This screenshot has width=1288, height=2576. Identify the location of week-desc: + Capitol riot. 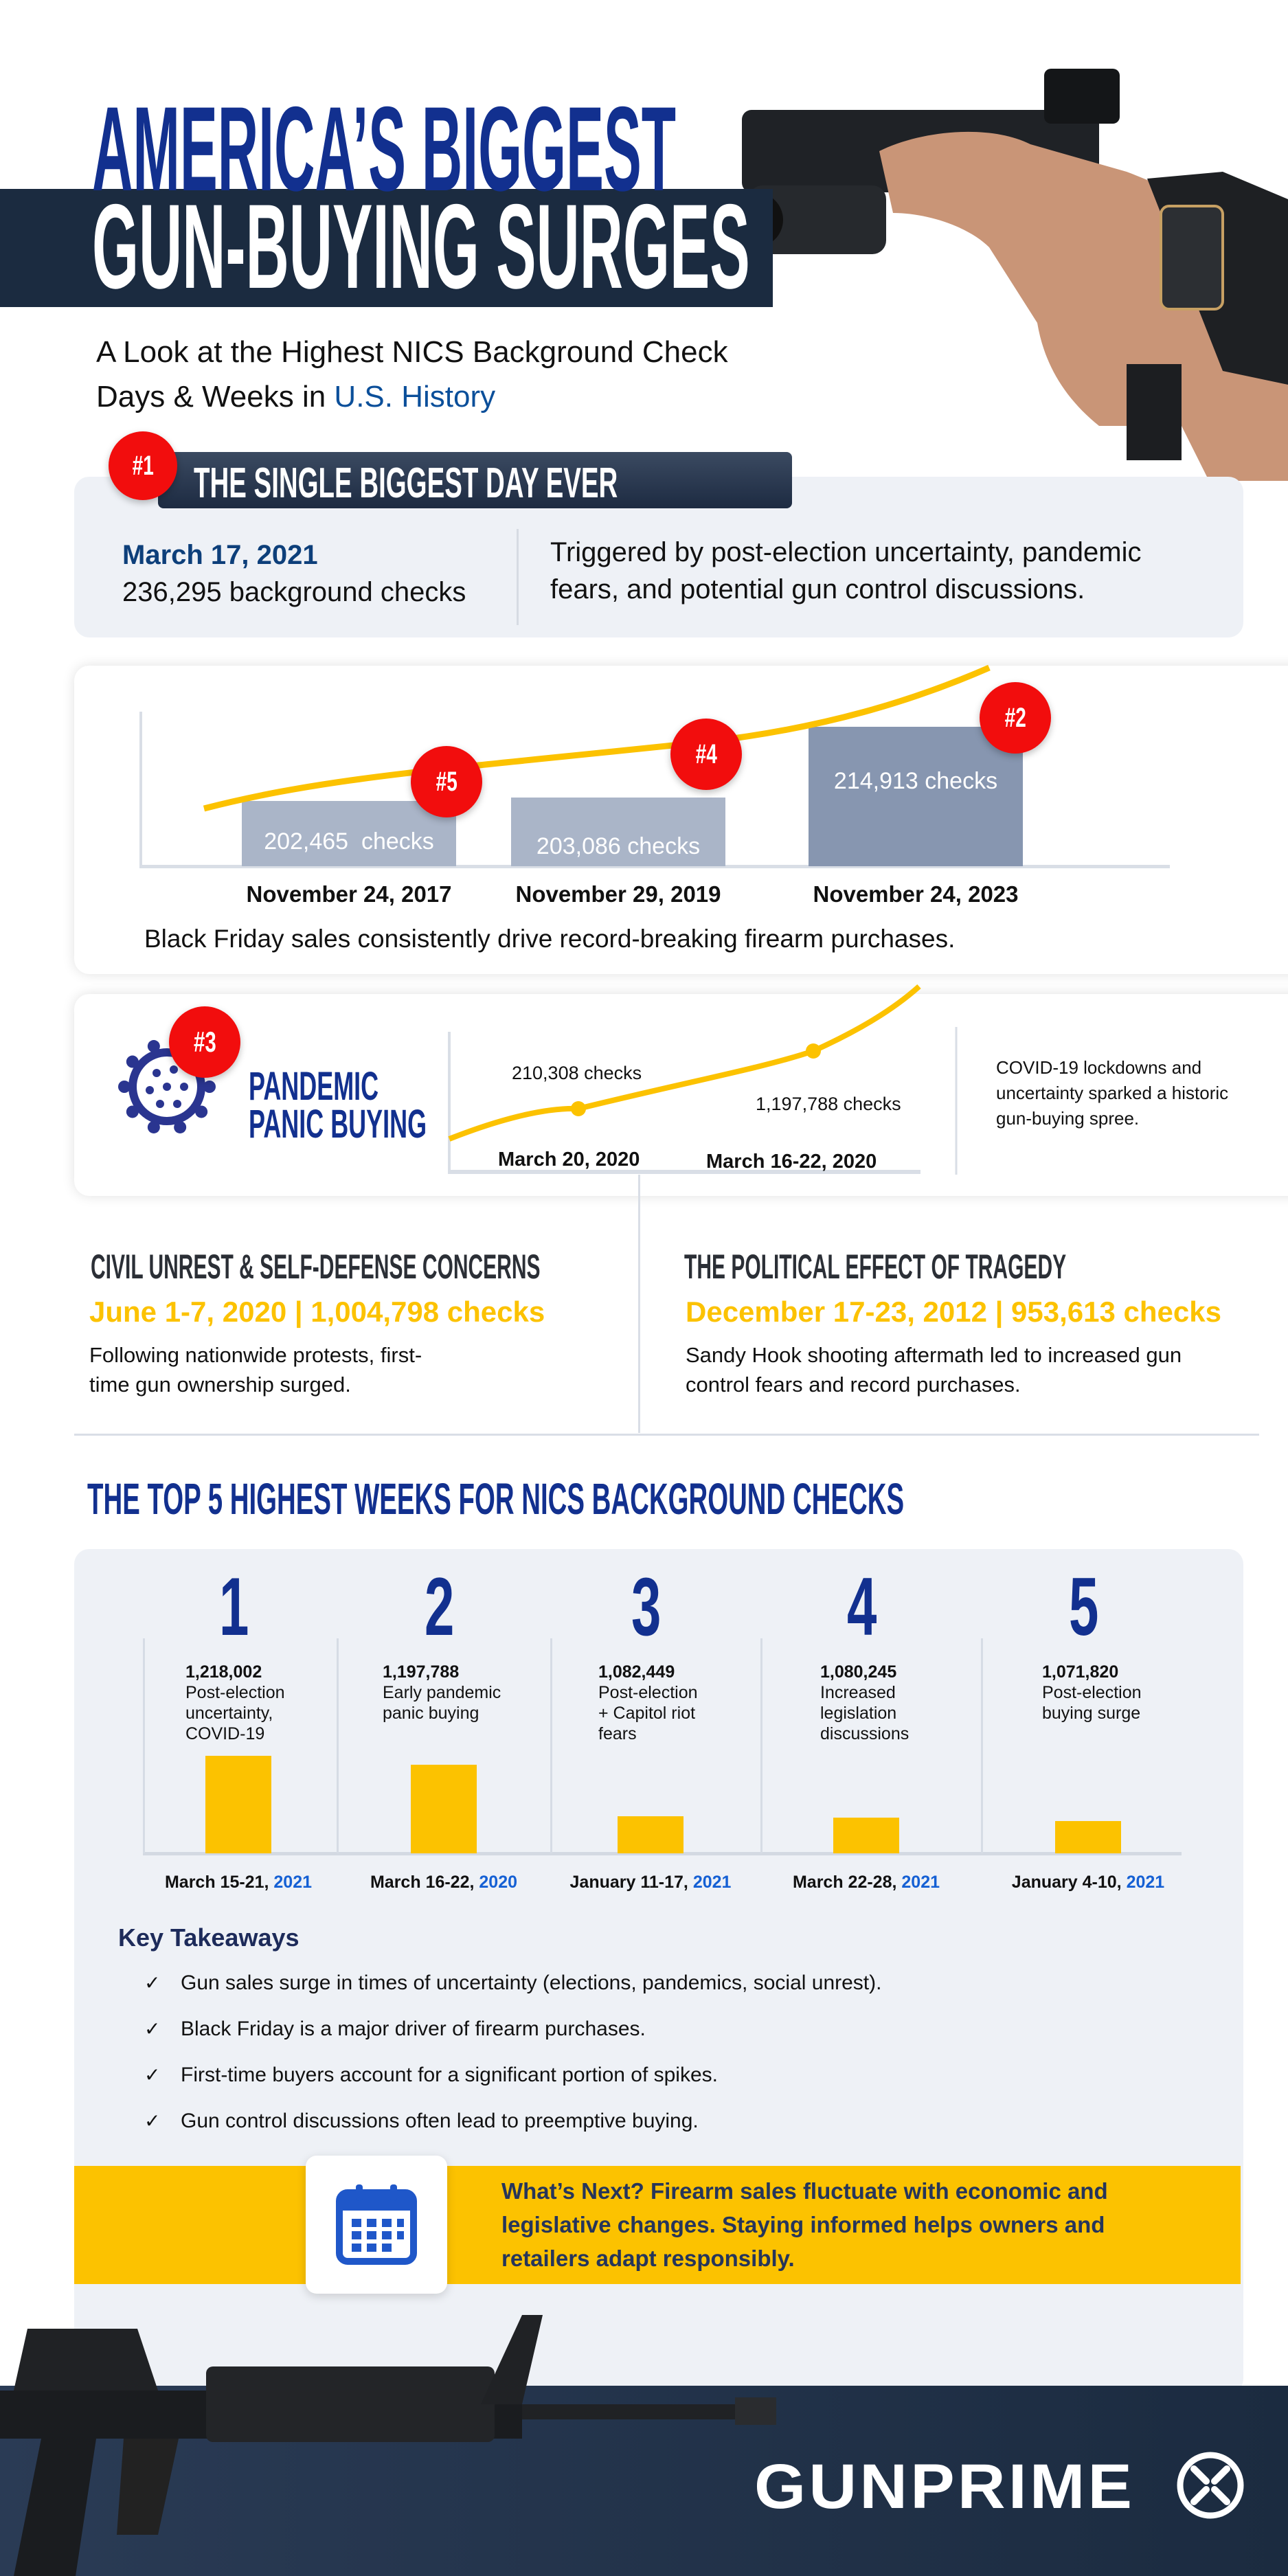
(647, 1713).